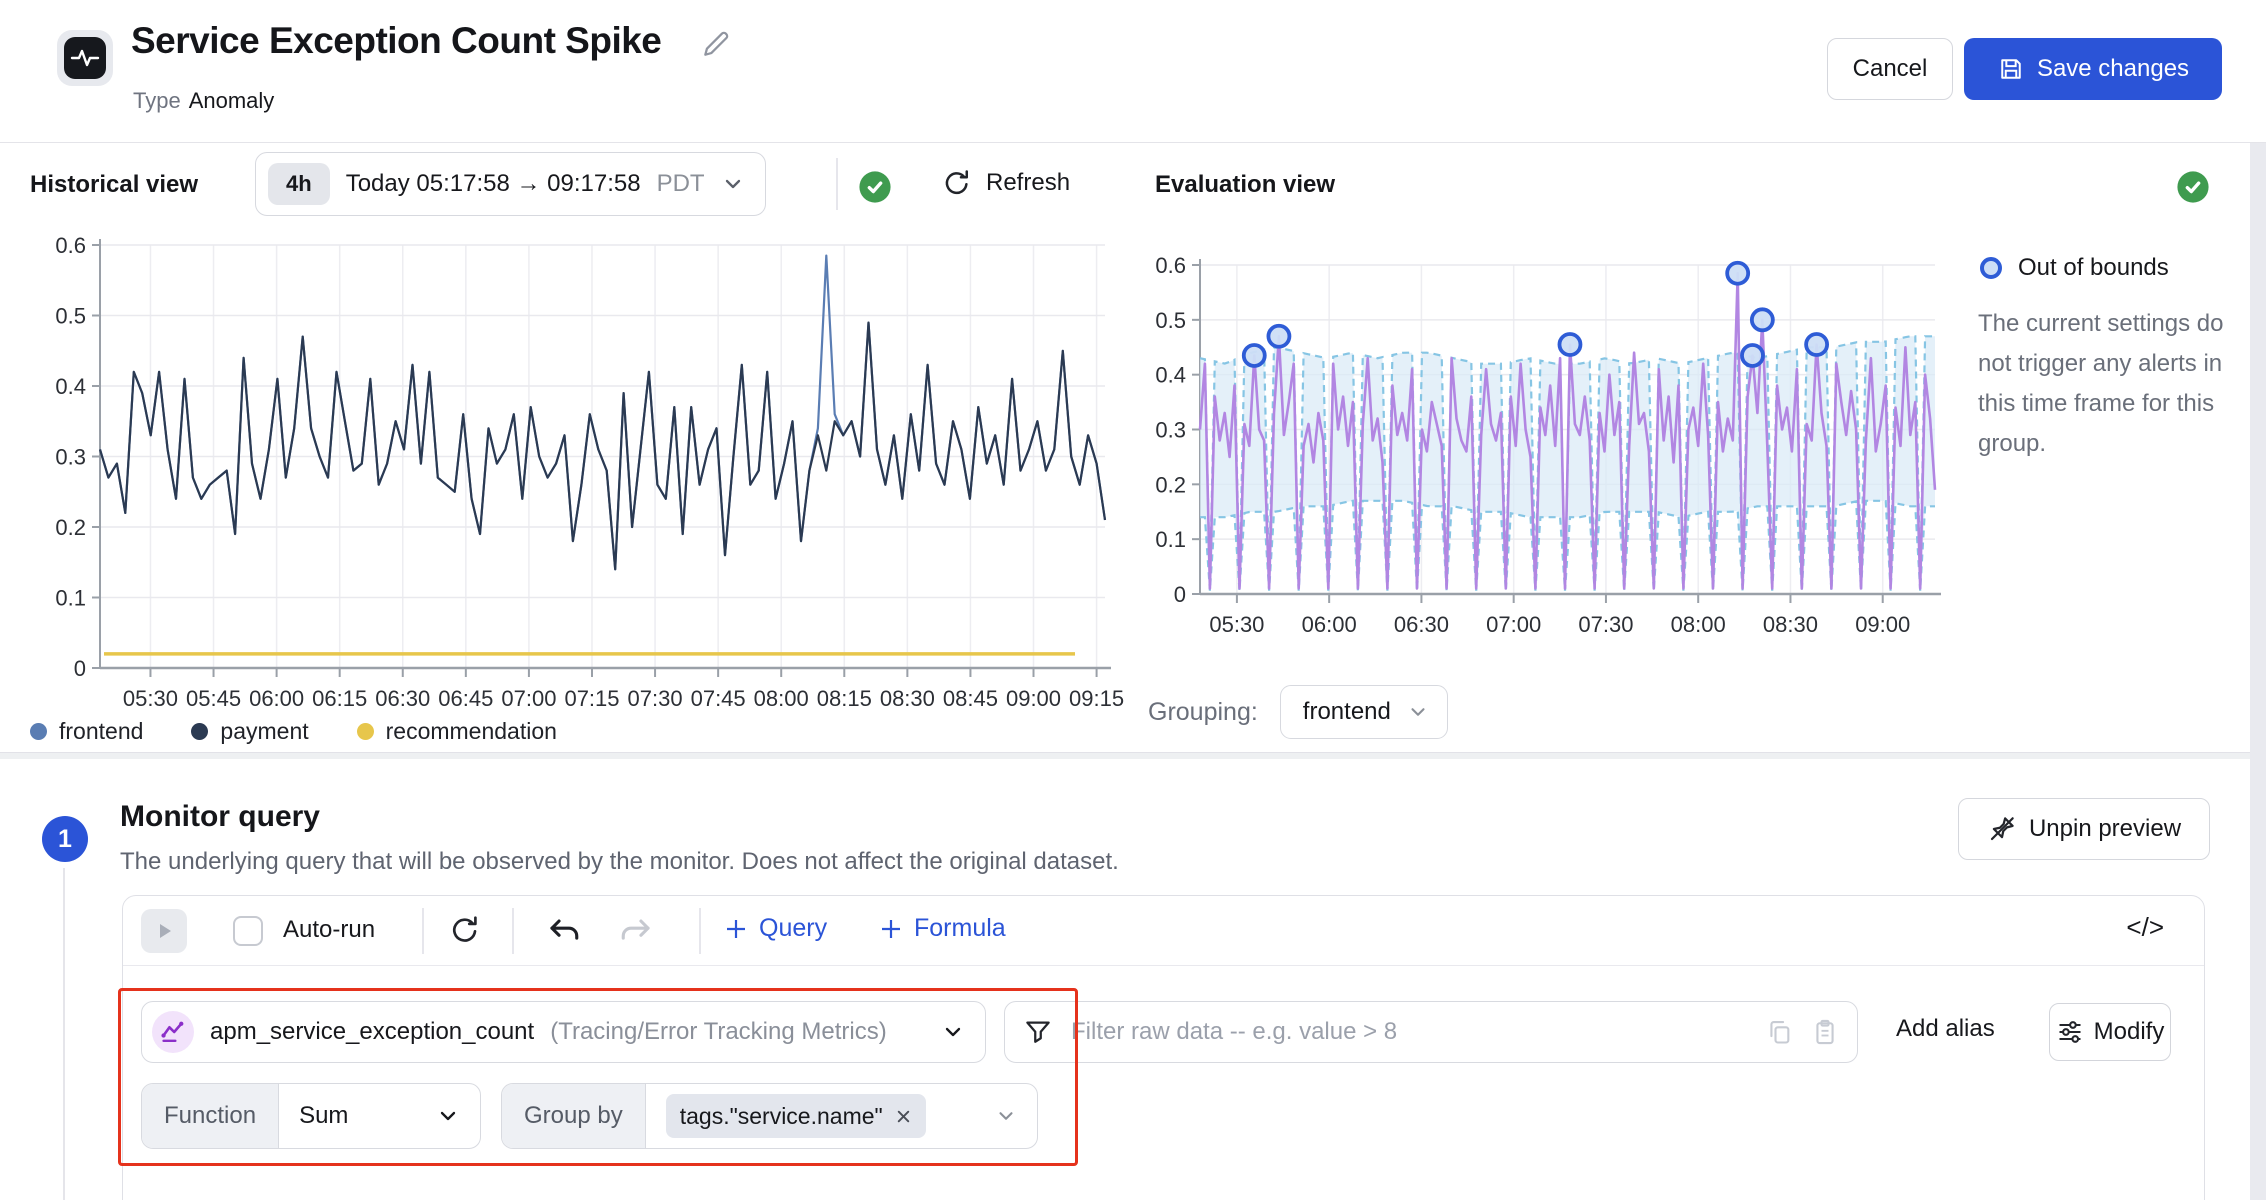  Describe the element at coordinates (2258, 671) in the screenshot. I see `scrollbar` at that location.